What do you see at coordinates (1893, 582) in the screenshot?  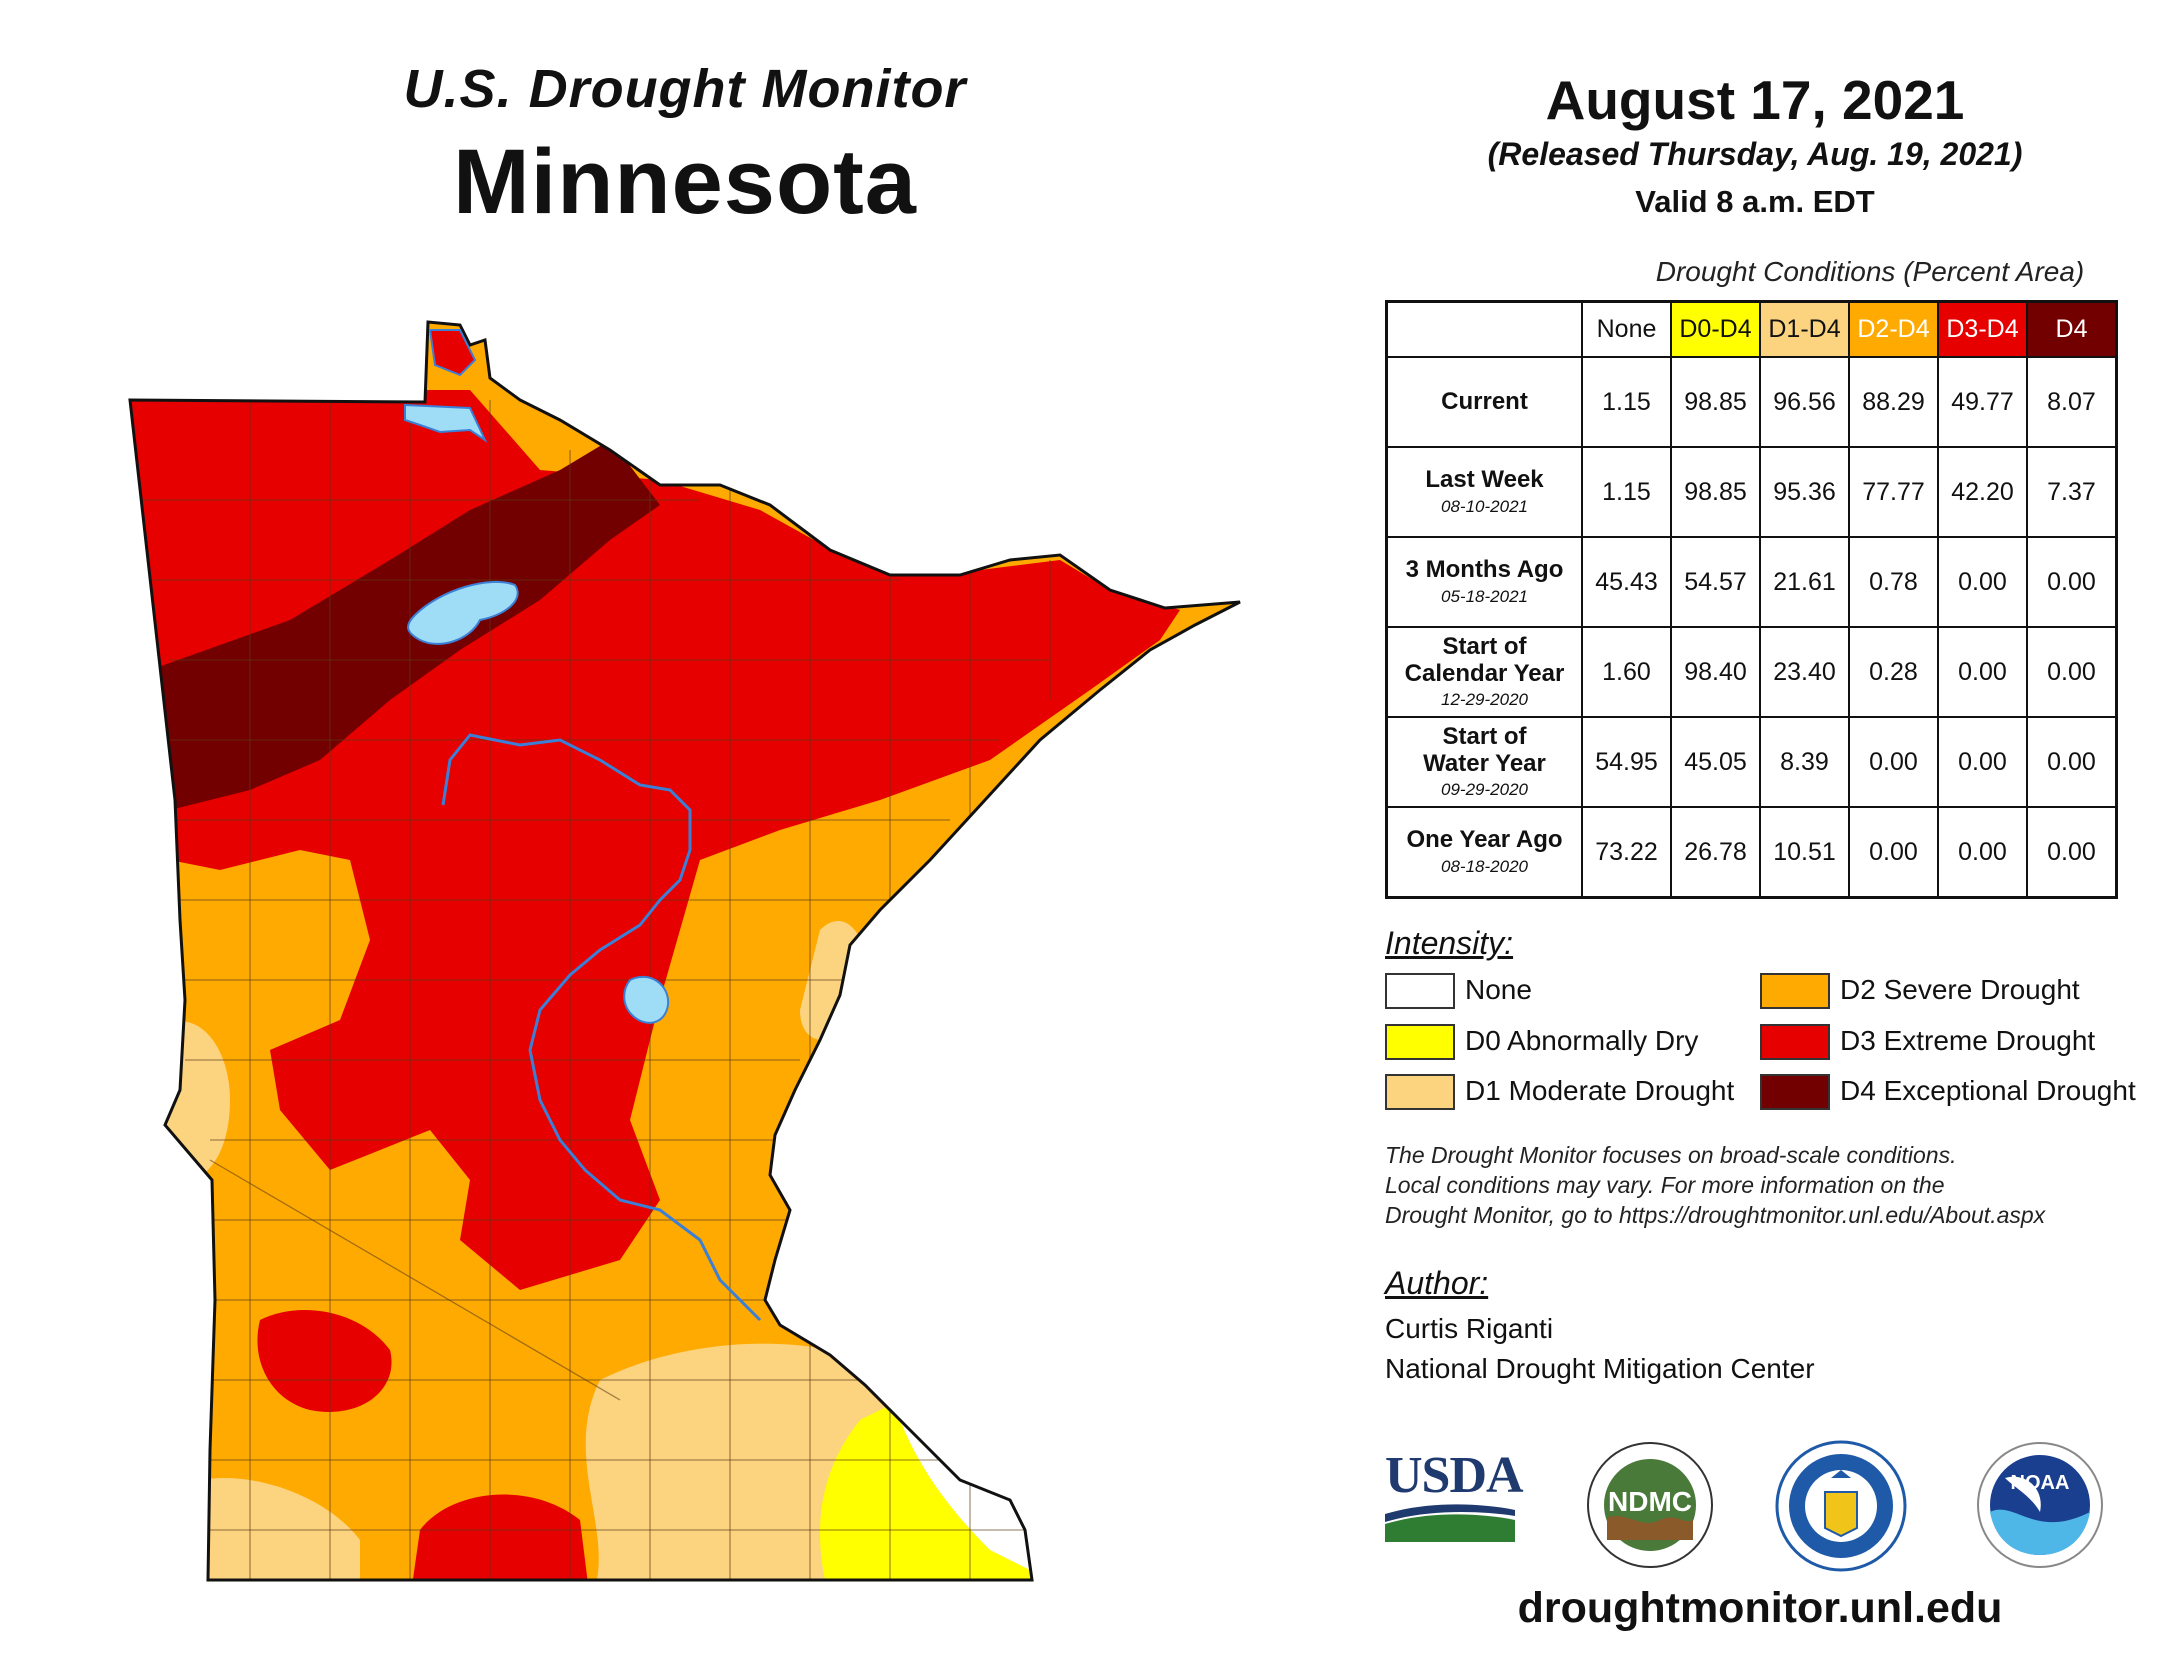 I see `table-cell: 0.78` at bounding box center [1893, 582].